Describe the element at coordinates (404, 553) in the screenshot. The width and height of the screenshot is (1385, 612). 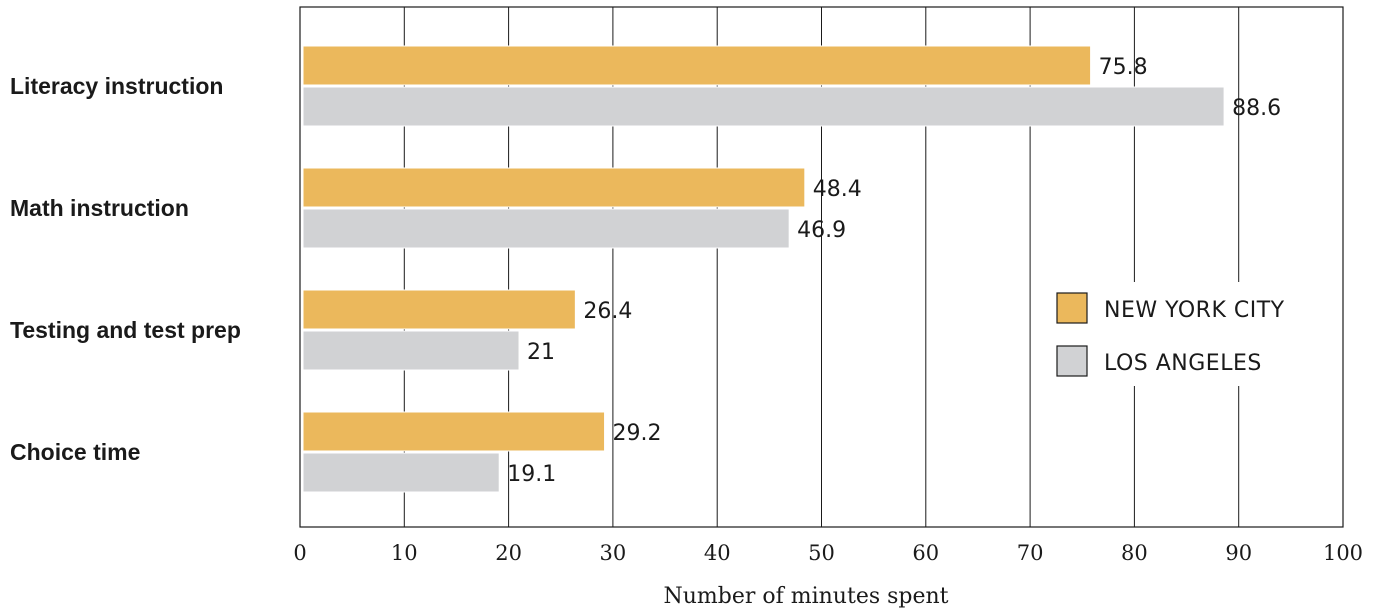
I see `x-tick-label: 10` at that location.